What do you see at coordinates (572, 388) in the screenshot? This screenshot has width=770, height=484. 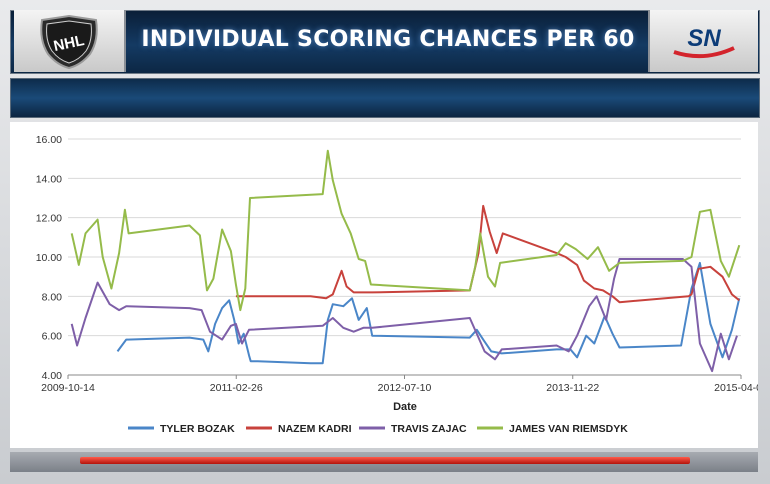 I see `x-tick-label: 2013-11-22` at bounding box center [572, 388].